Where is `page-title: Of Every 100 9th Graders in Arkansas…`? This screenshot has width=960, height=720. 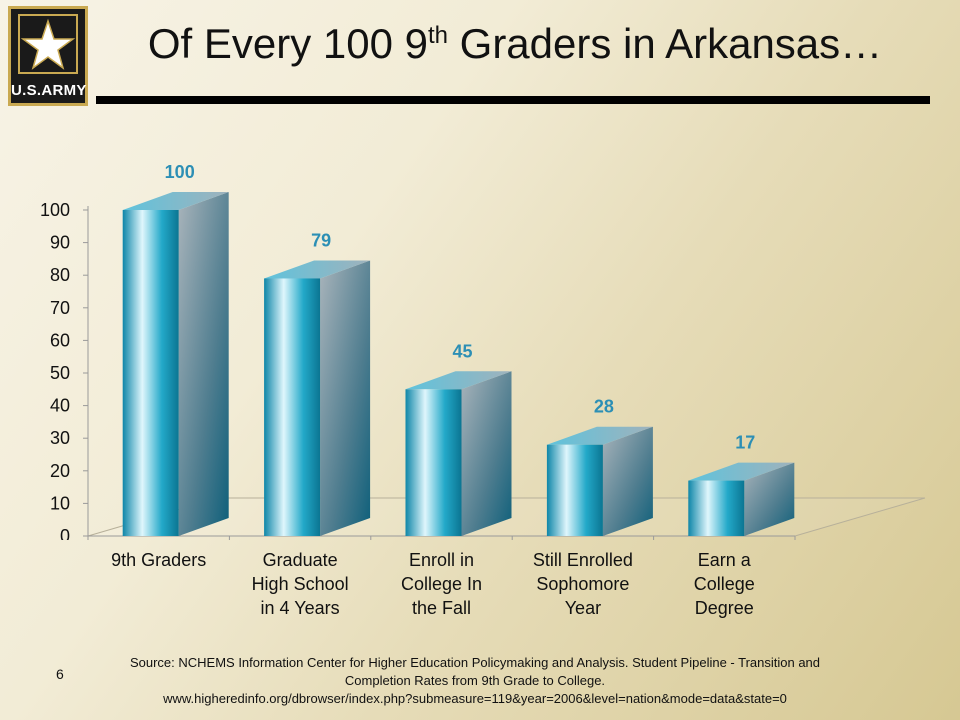
page-title: Of Every 100 9th Graders in Arkansas… is located at coordinates (515, 44).